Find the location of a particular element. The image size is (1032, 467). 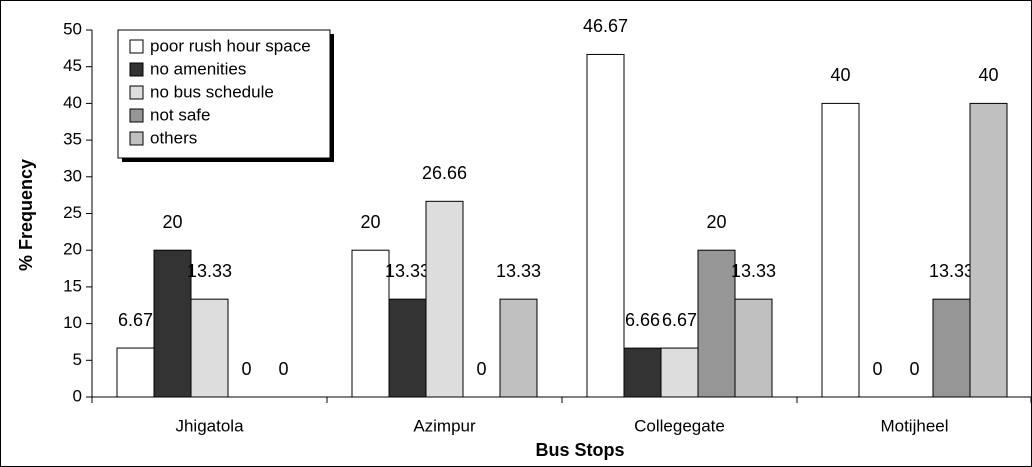

x-tick-label: Jhigatola is located at coordinates (209, 425).